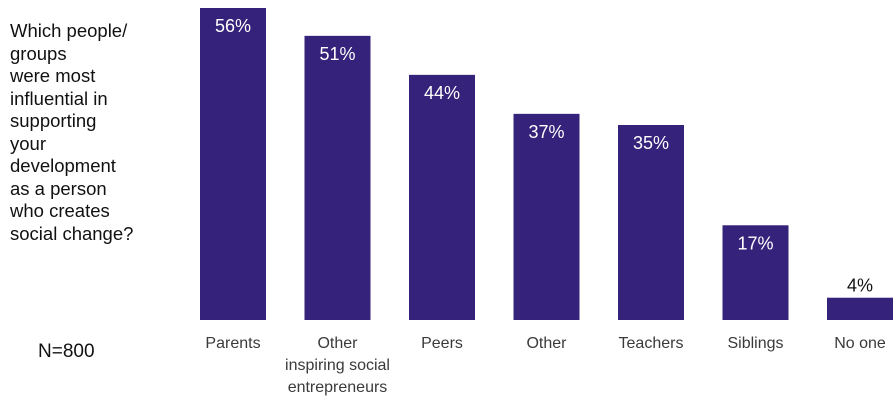 The image size is (896, 405). What do you see at coordinates (651, 222) in the screenshot?
I see `bar-teachers` at bounding box center [651, 222].